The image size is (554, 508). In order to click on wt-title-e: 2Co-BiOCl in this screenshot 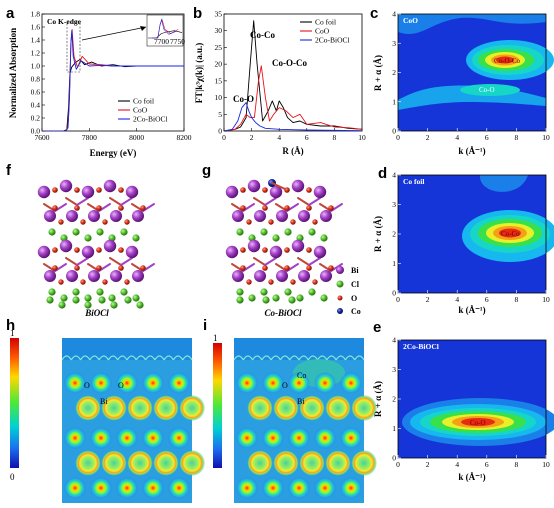, I will do `click(421, 346)`.